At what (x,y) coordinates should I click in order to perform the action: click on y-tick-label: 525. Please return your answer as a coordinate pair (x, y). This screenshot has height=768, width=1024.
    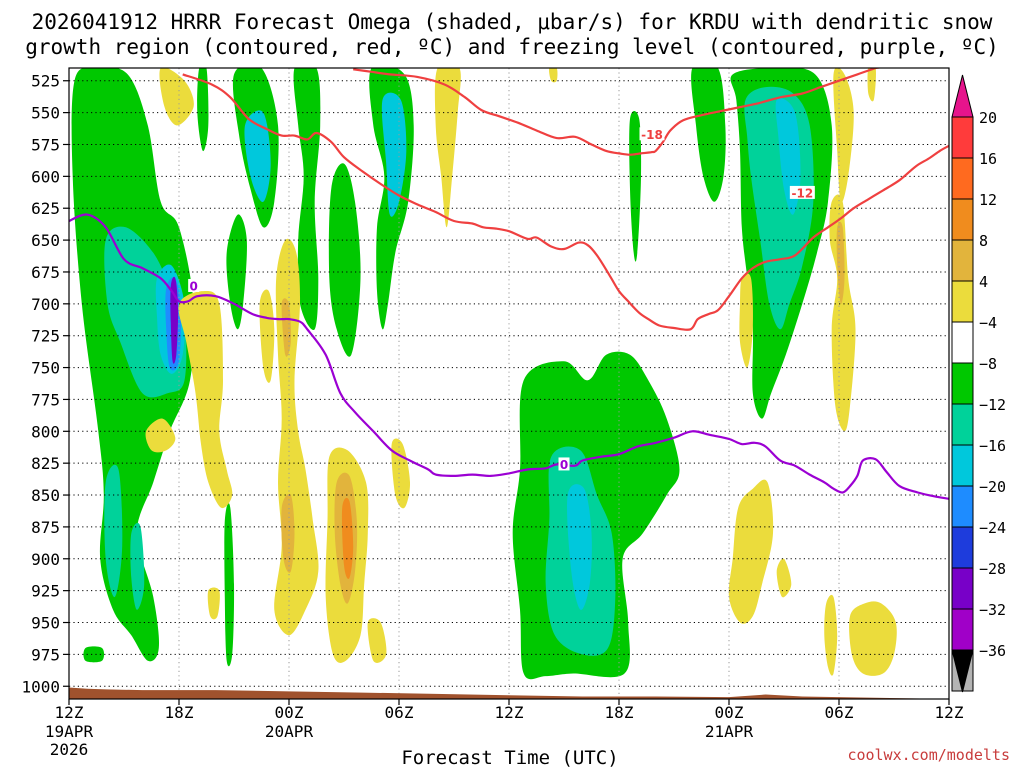
    Looking at the image, I should click on (45, 81).